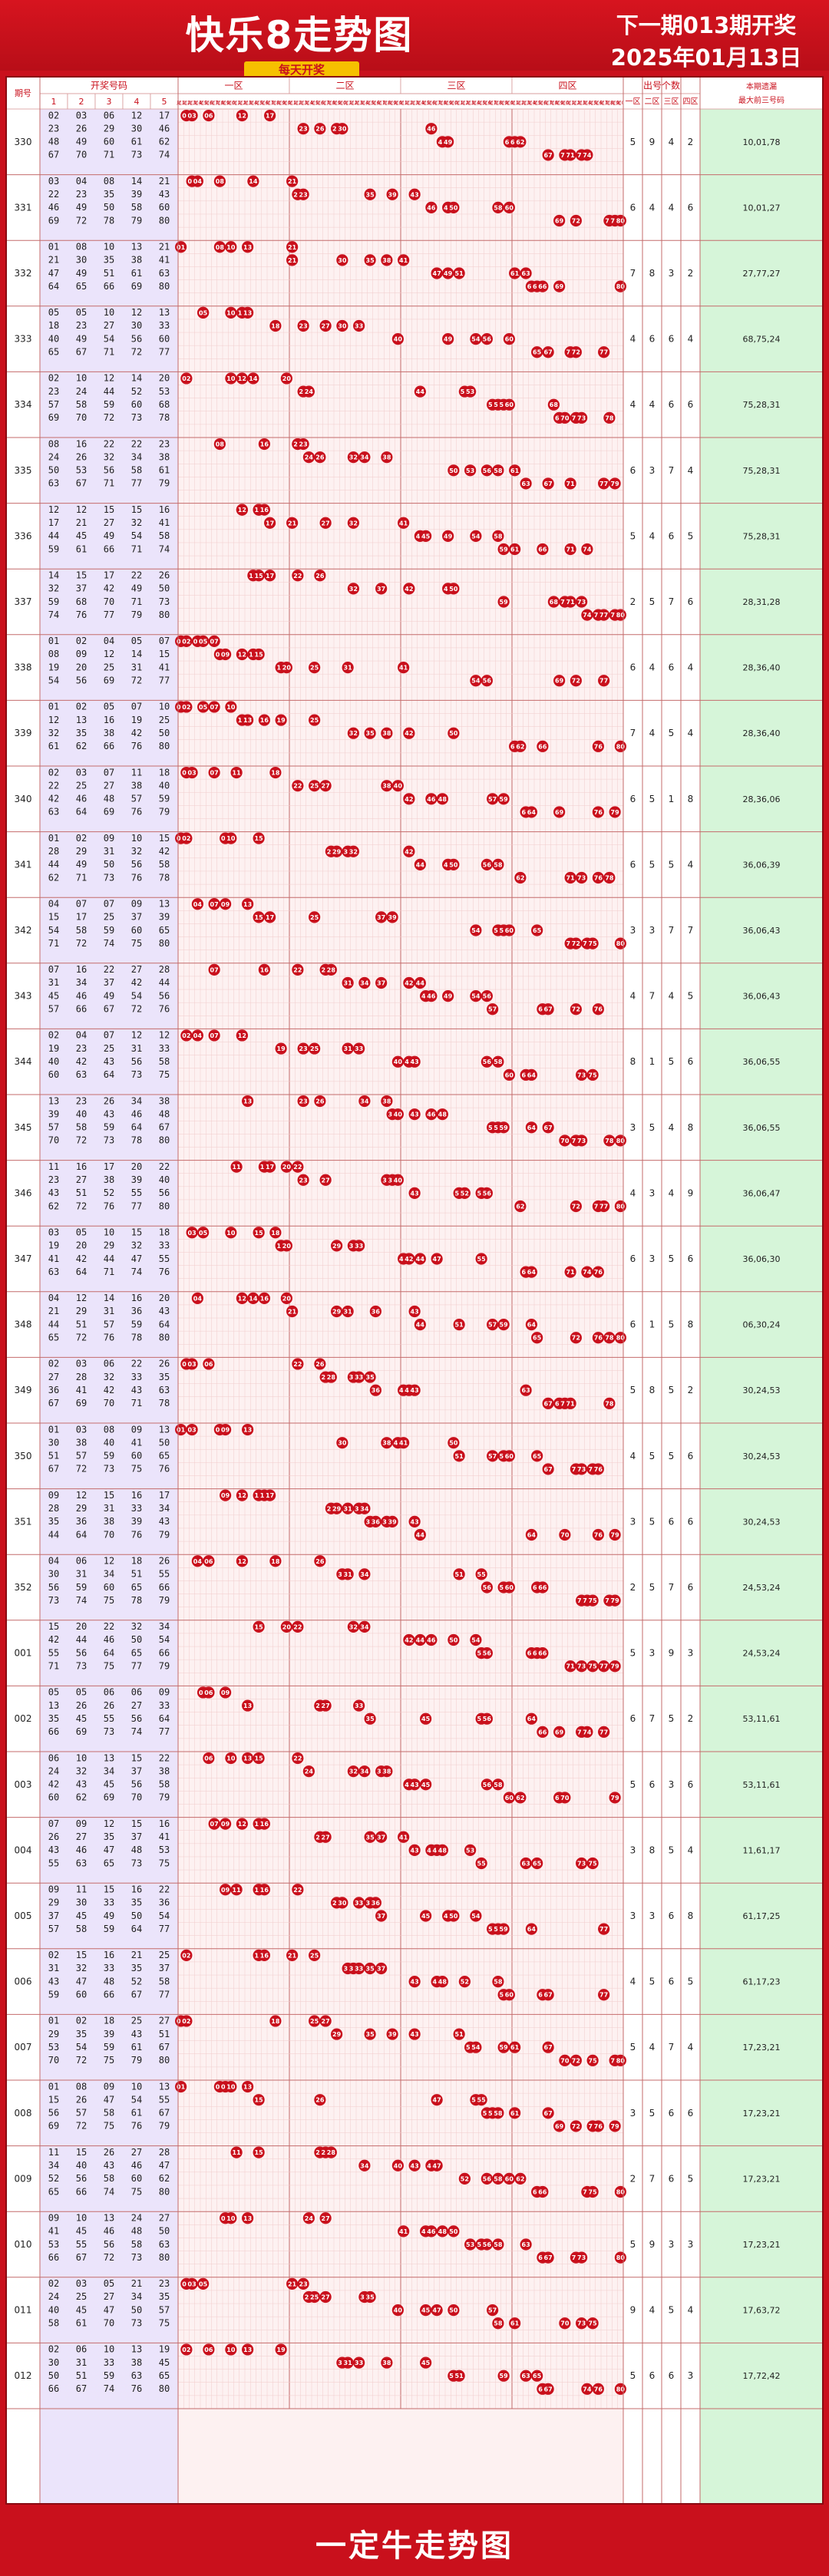 The width and height of the screenshot is (829, 2576). I want to click on draw-number: 02, so click(81, 707).